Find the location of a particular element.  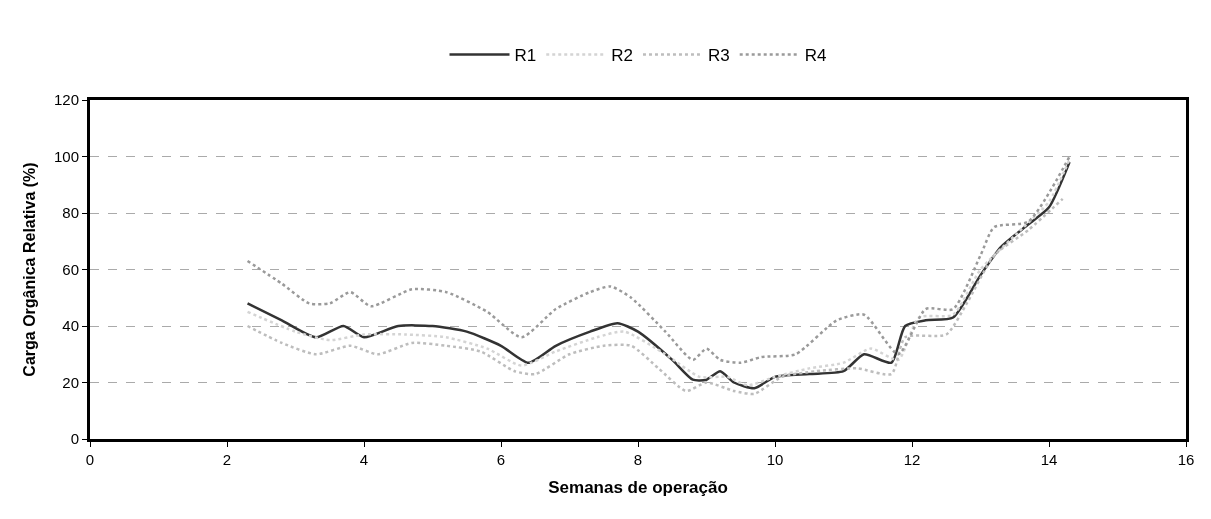

x-tick-label: 16 is located at coordinates (1186, 459).